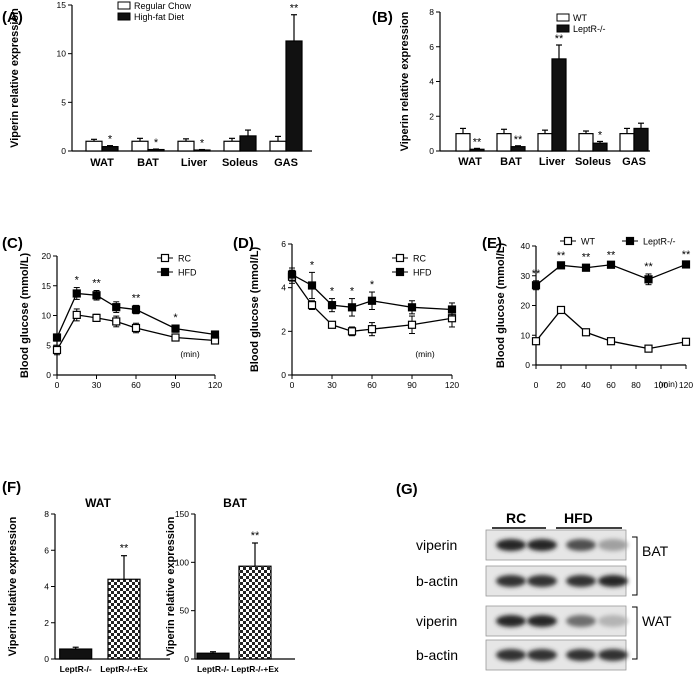 This screenshot has width=700, height=679. Describe the element at coordinates (235, 503) in the screenshot. I see `chart-title: BAT` at that location.